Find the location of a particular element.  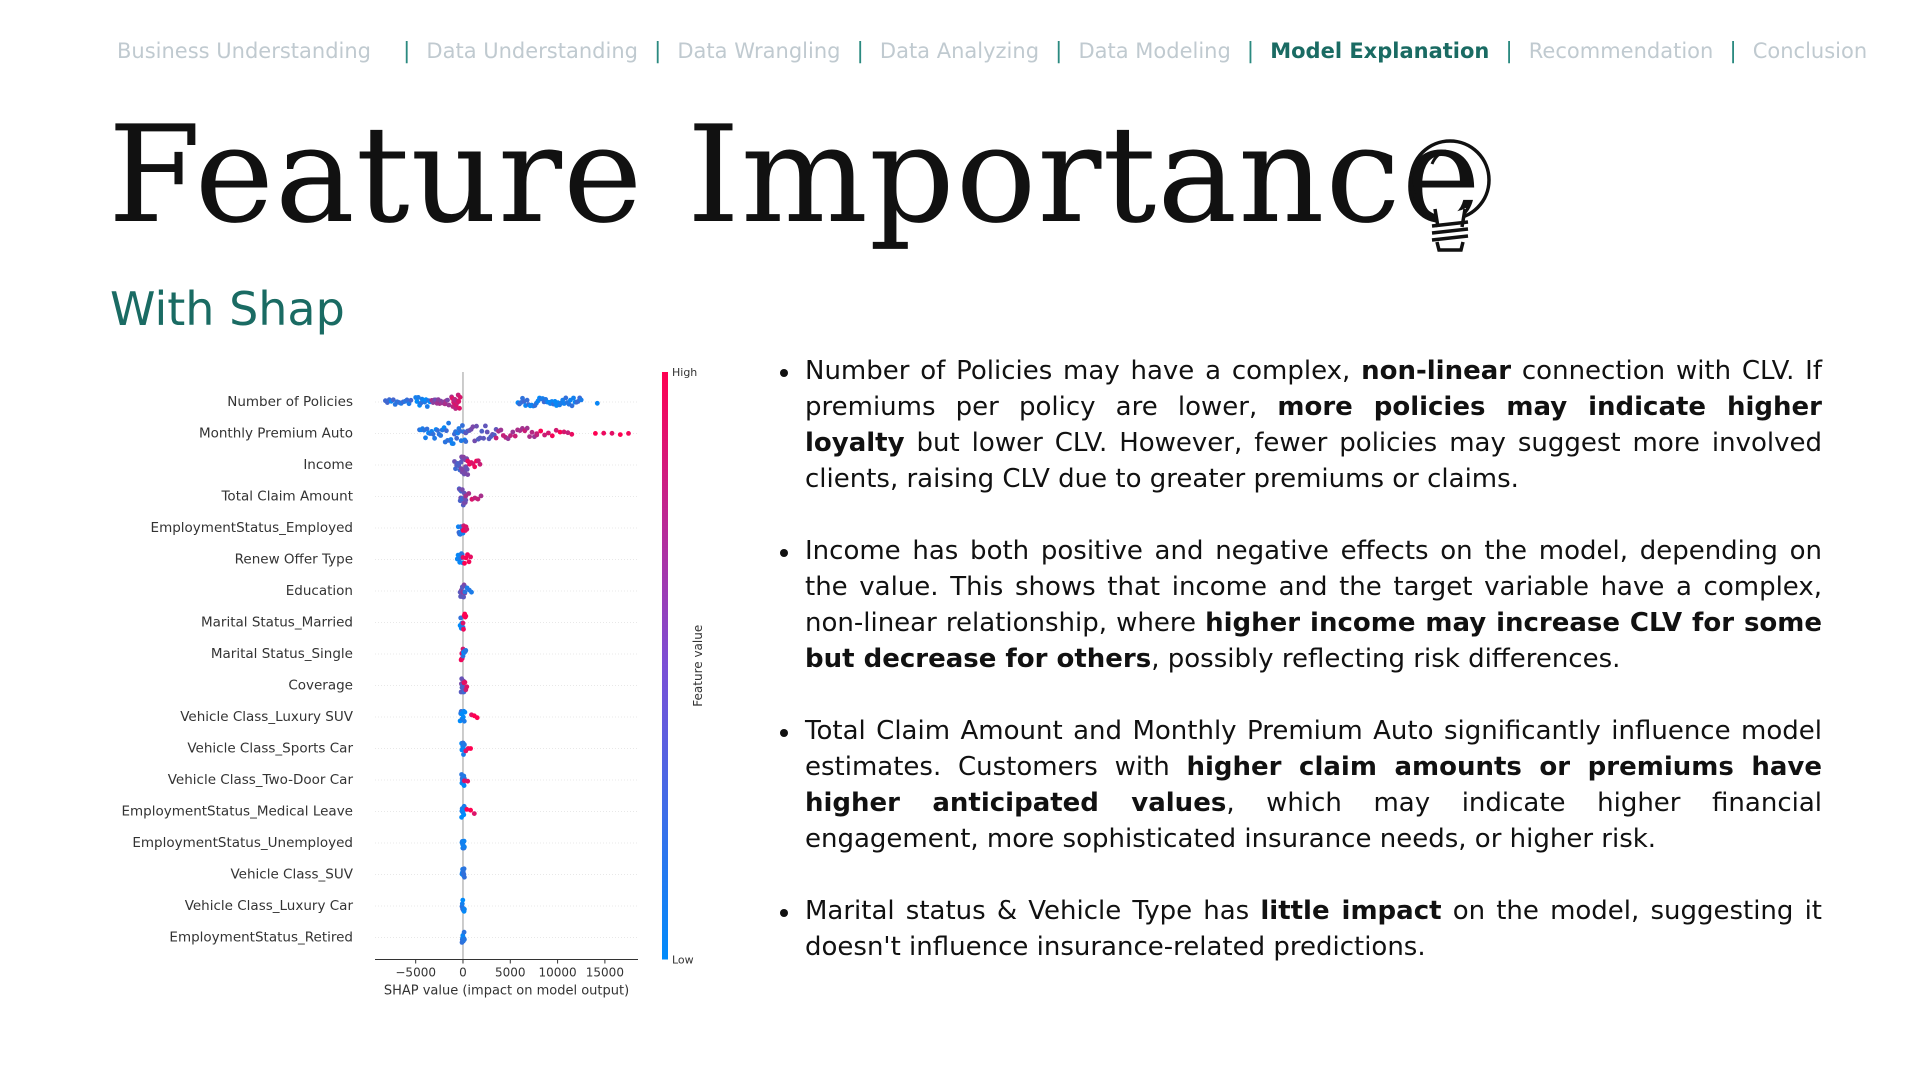

feature-label: Marital Status_Single is located at coordinates (282, 654).